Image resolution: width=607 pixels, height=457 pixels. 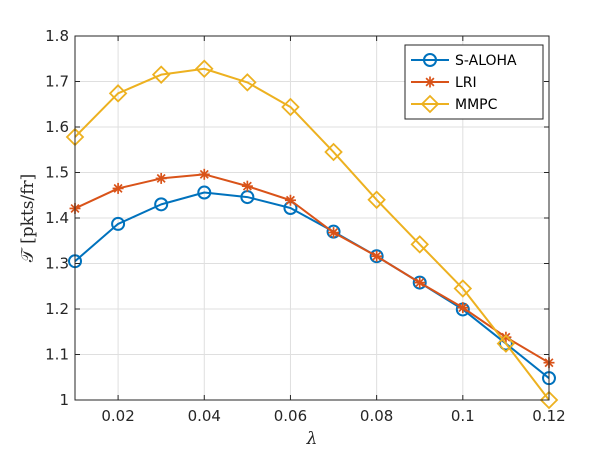 I want to click on legend-item: S-ALOHA, so click(x=464, y=61).